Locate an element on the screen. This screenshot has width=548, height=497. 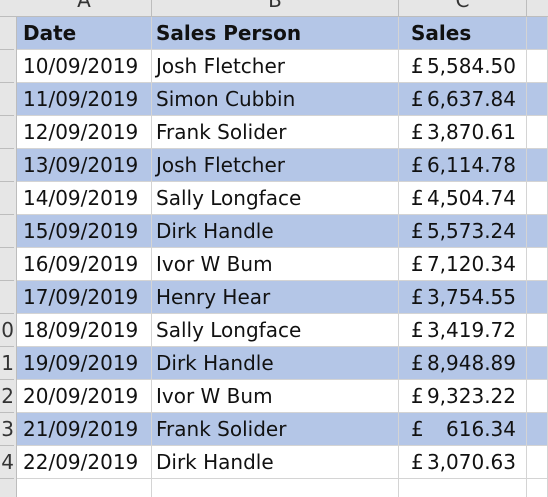
cell-sales: £9,323.22 is located at coordinates (463, 396).